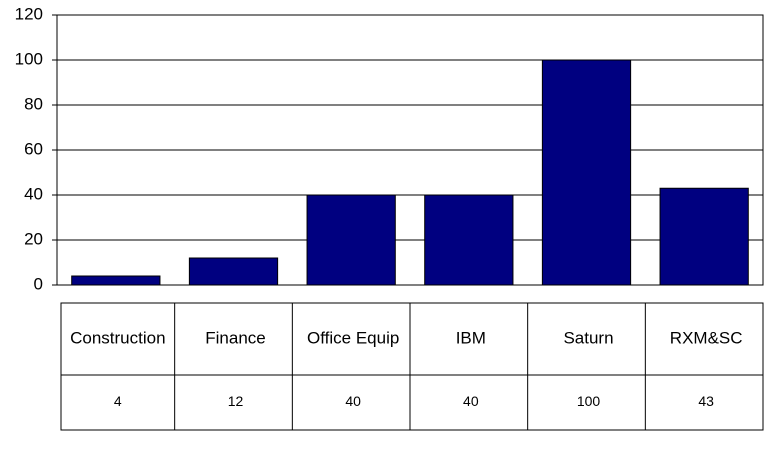 The width and height of the screenshot is (770, 450). Describe the element at coordinates (33, 148) in the screenshot. I see `y-tick-label: 60` at that location.